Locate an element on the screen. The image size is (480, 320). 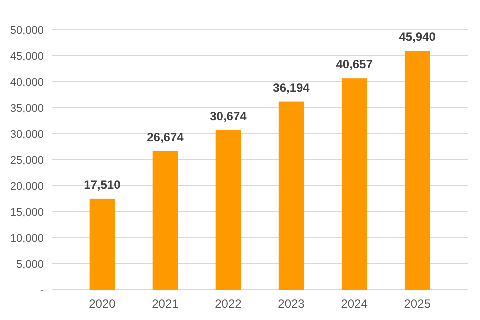
data-label: 40,657 is located at coordinates (355, 65).